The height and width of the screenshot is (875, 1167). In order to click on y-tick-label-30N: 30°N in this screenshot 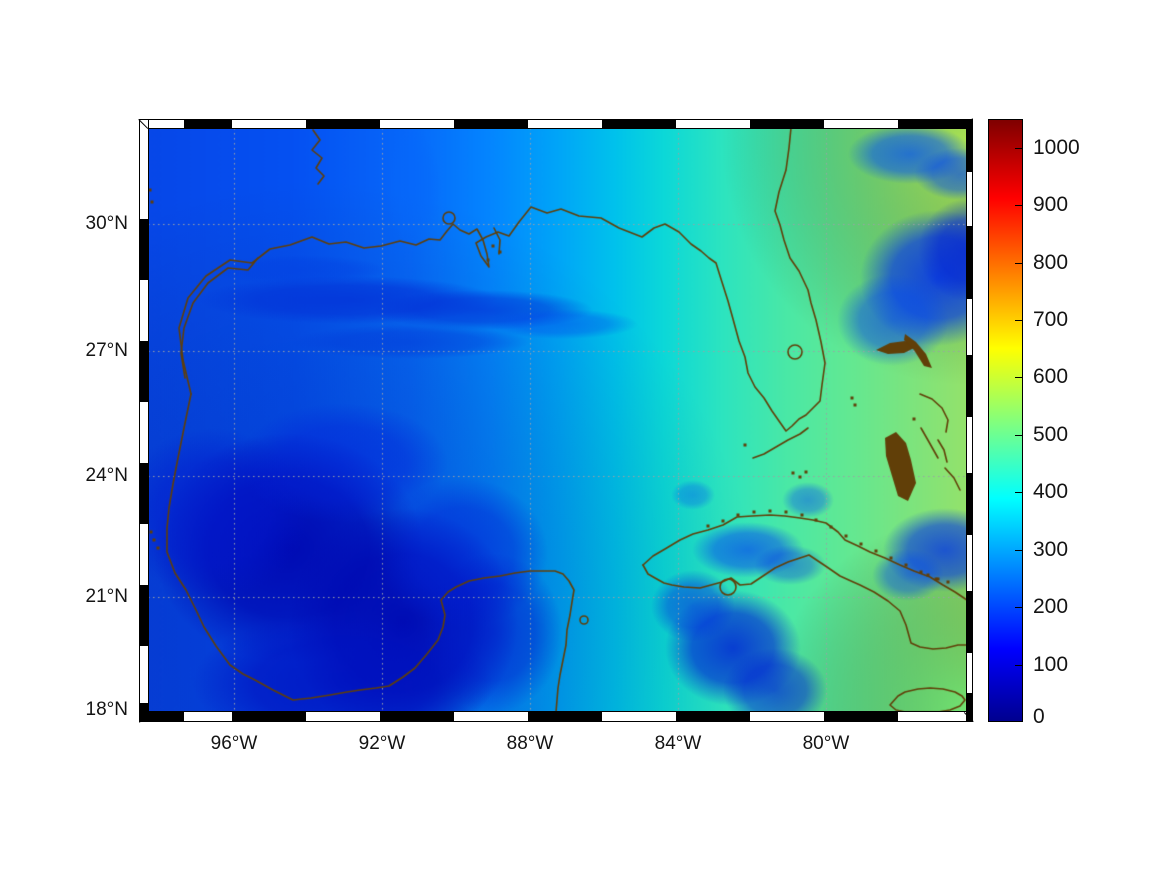, I will do `click(106, 223)`.